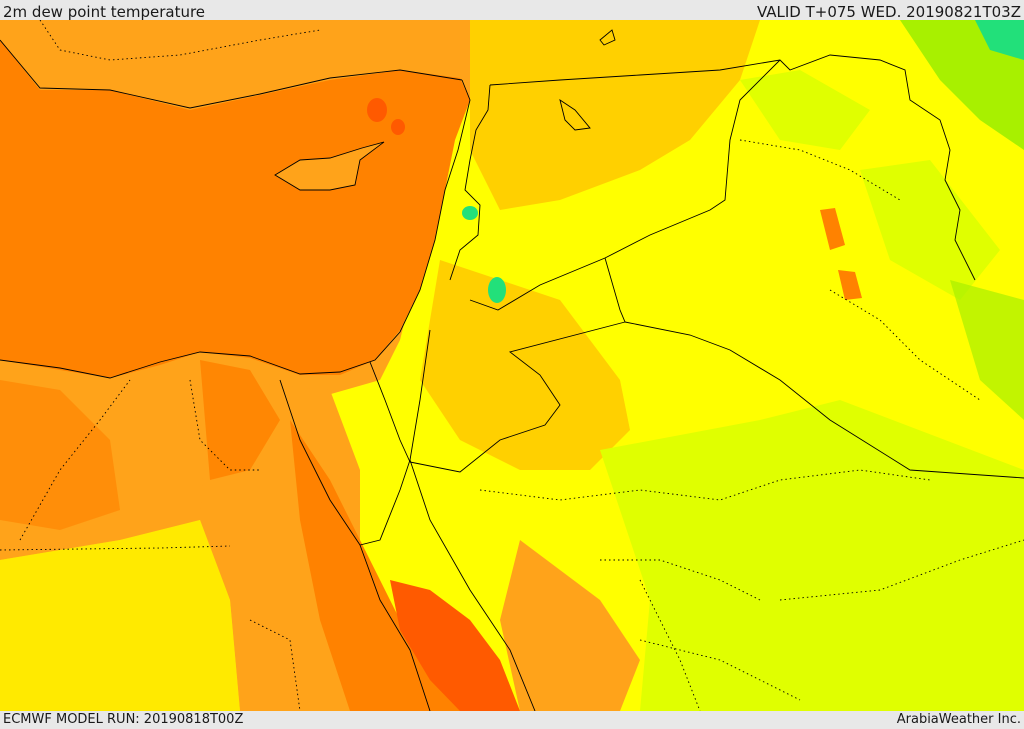  Describe the element at coordinates (123, 719) in the screenshot. I see `model-run: ECMWF MODEL RUN: 20190818T00Z` at that location.